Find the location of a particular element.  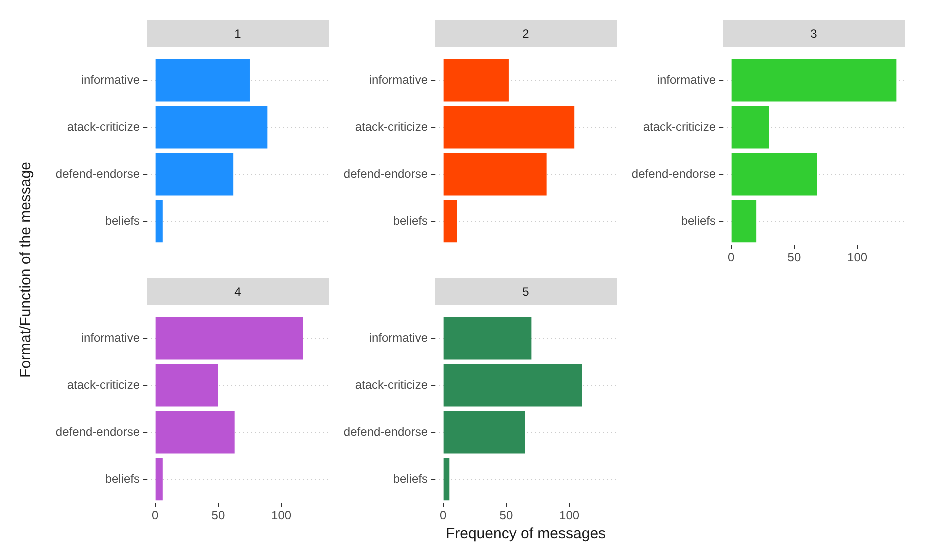

y-axis-title: Format/Function of the message is located at coordinates (26, 270).